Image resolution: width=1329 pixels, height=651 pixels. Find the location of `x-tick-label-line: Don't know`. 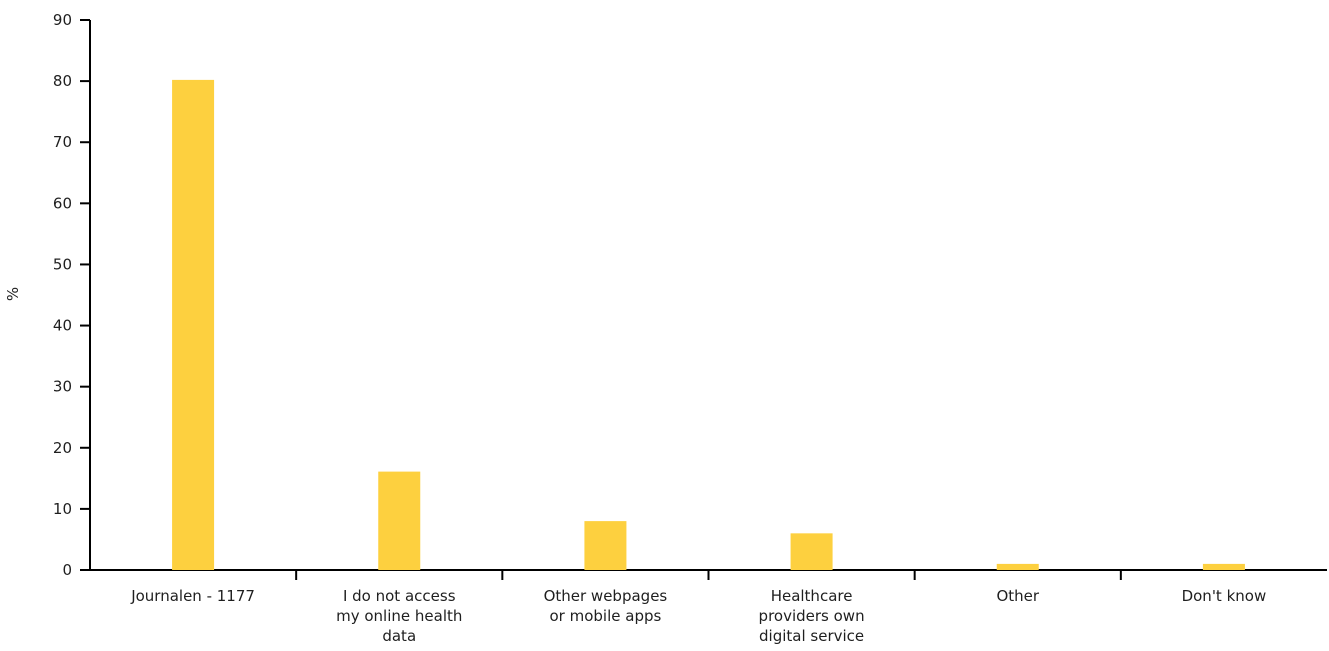

x-tick-label-line: Don't know is located at coordinates (1224, 596).